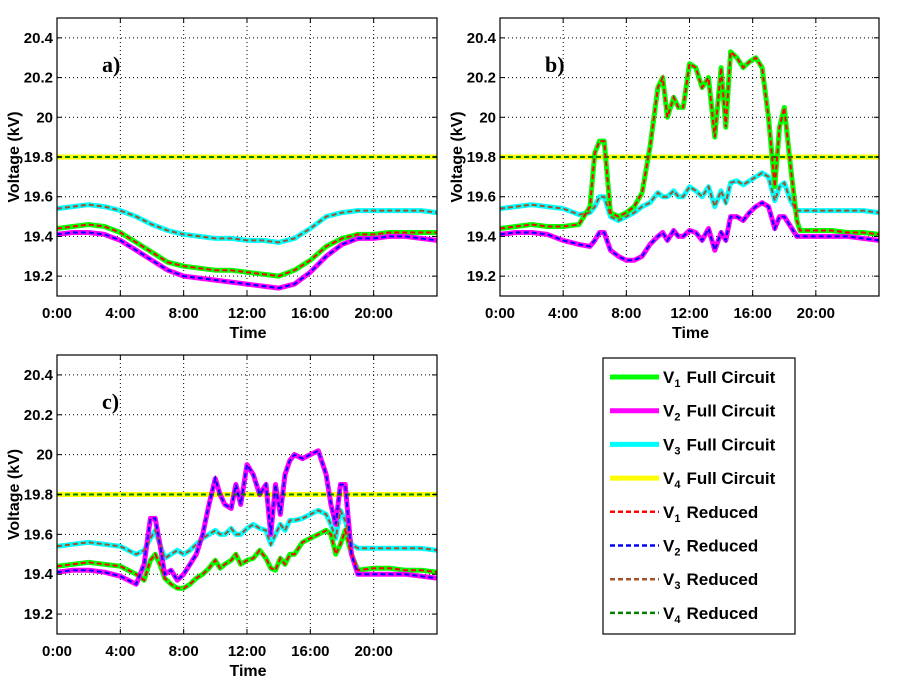 This screenshot has width=904, height=684. What do you see at coordinates (111, 64) in the screenshot?
I see `panel-label: a)` at bounding box center [111, 64].